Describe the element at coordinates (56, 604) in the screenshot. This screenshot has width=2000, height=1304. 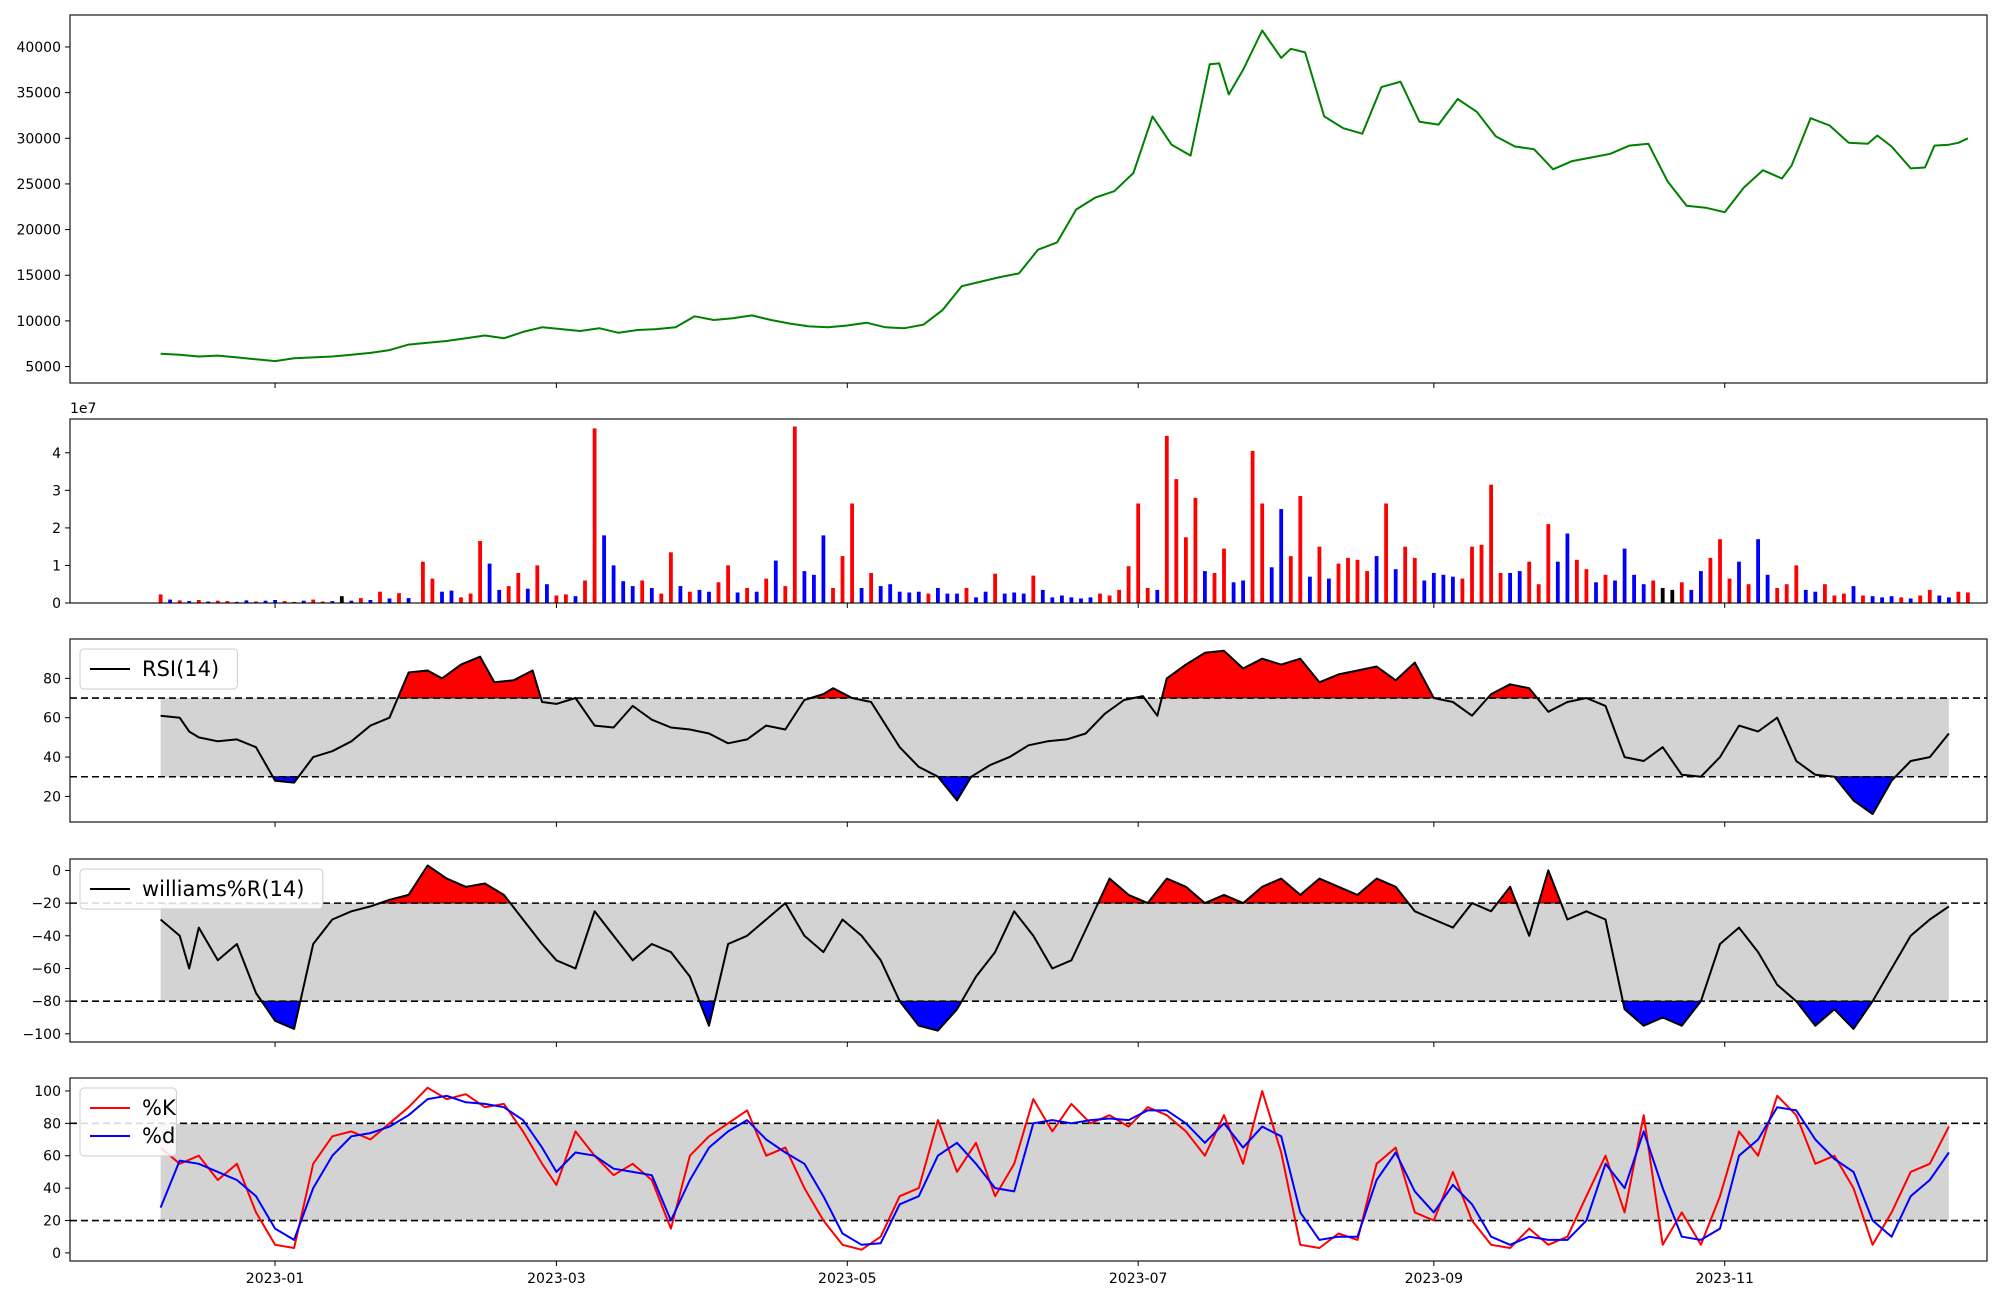
I see `y-tick-label: 0` at that location.